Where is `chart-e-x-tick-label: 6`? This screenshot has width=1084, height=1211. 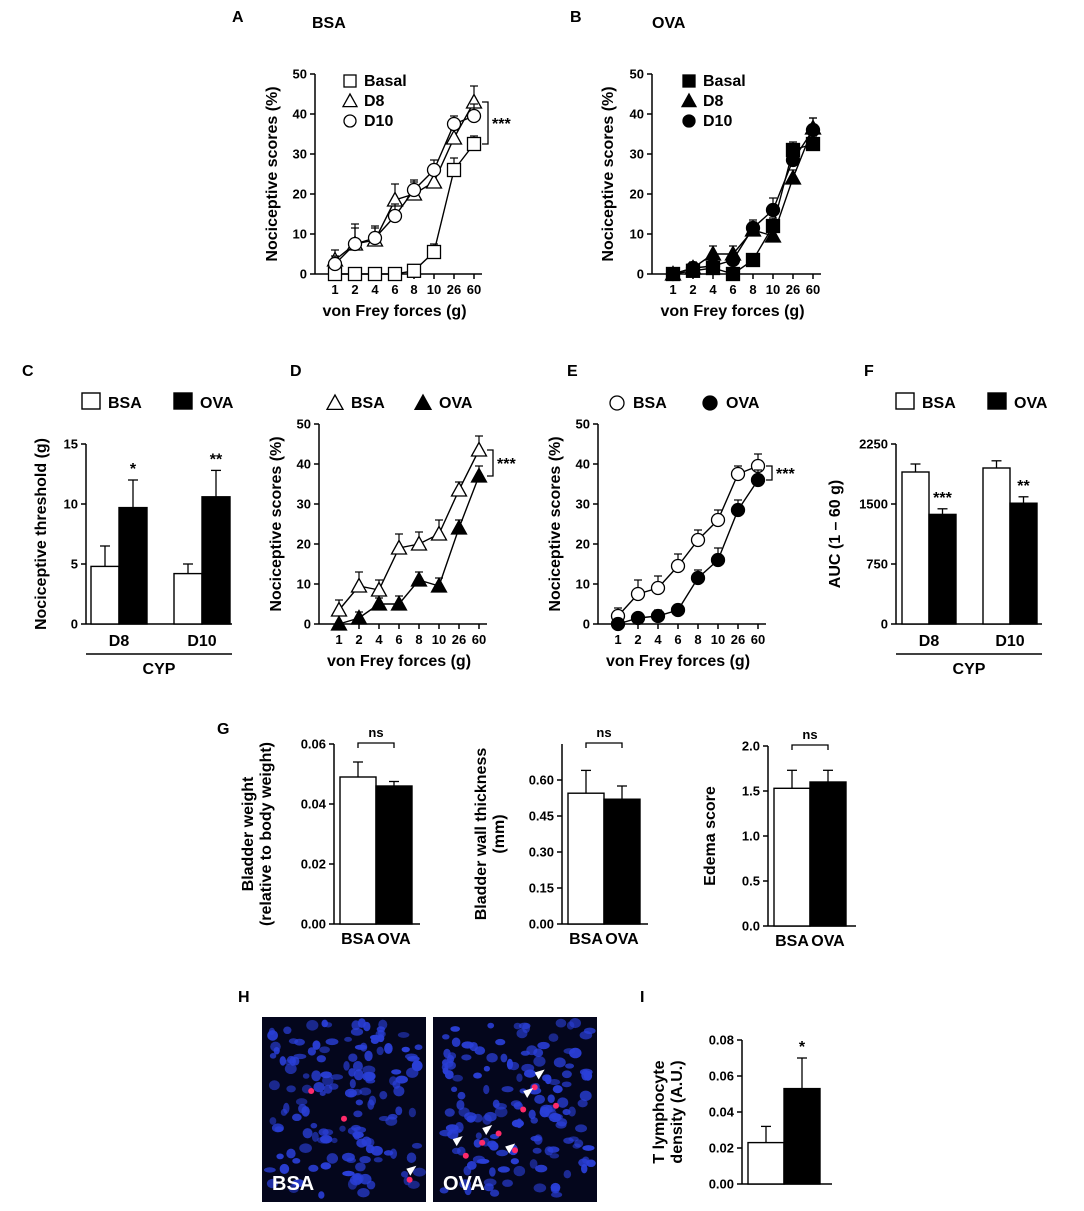
chart-e-x-tick-label: 6 is located at coordinates (677, 639).